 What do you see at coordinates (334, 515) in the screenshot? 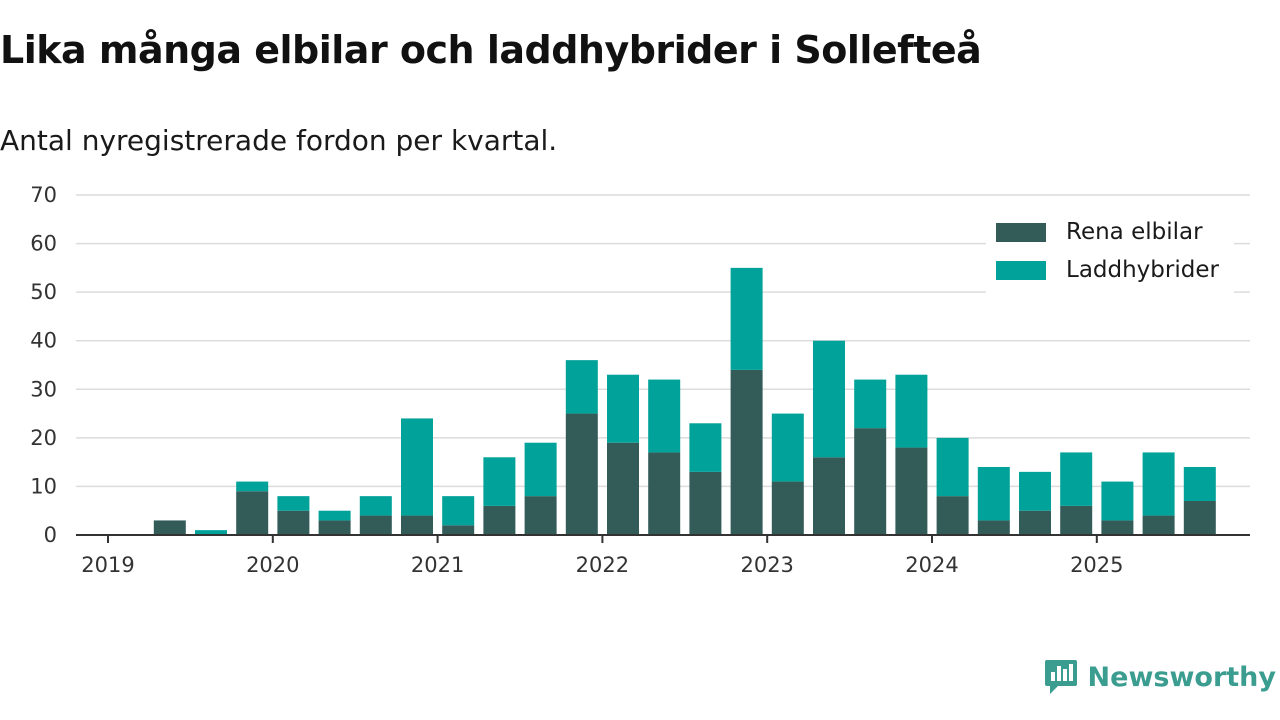
I see `bar-laddhybrider-2020-k2` at bounding box center [334, 515].